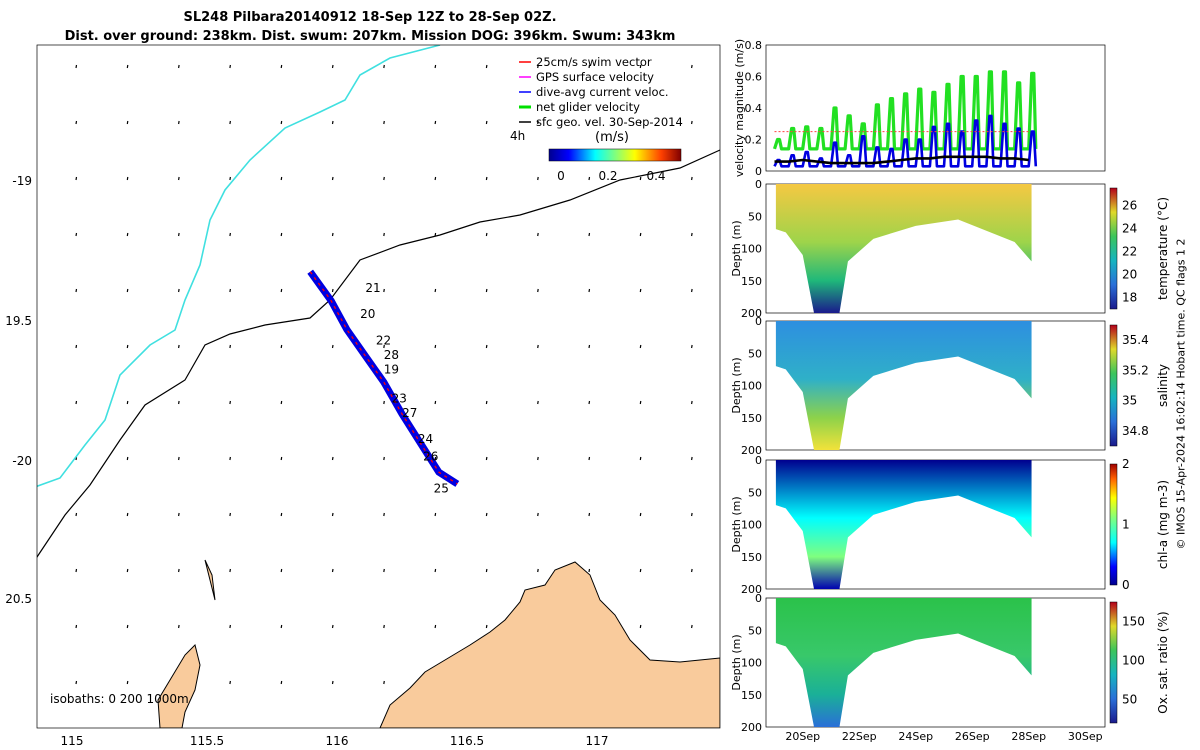  I want to click on track-line, so click(383, 378).